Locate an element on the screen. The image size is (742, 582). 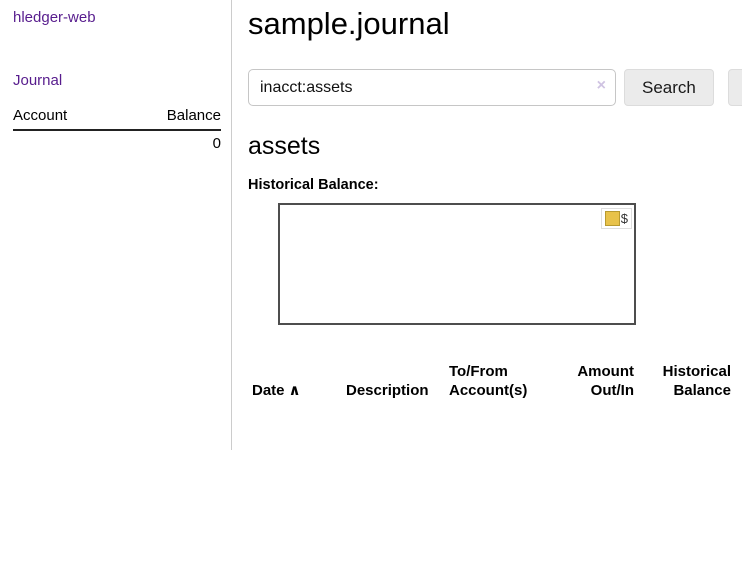
accounts-table: Account Balance 0 is located at coordinates (117, 130).